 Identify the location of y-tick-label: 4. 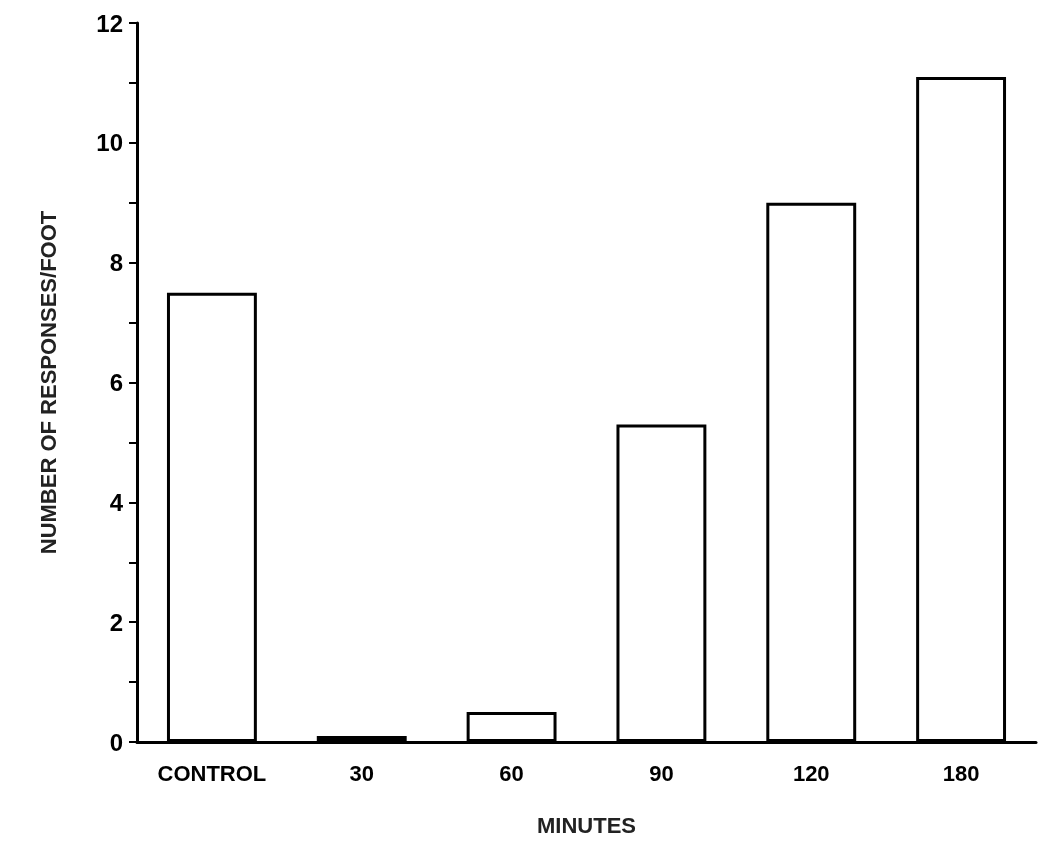
(116, 502).